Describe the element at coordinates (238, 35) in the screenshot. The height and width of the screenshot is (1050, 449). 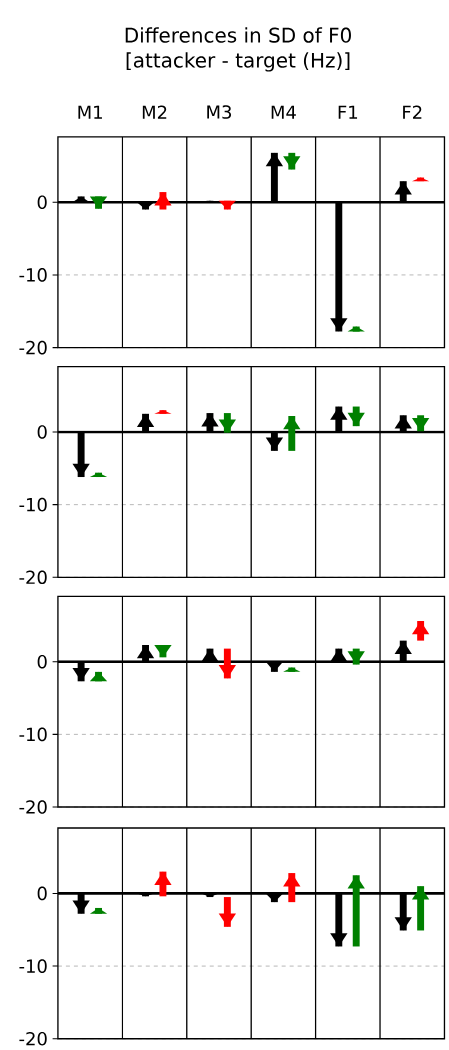
I see `chart-title: Differences in SD of F0` at that location.